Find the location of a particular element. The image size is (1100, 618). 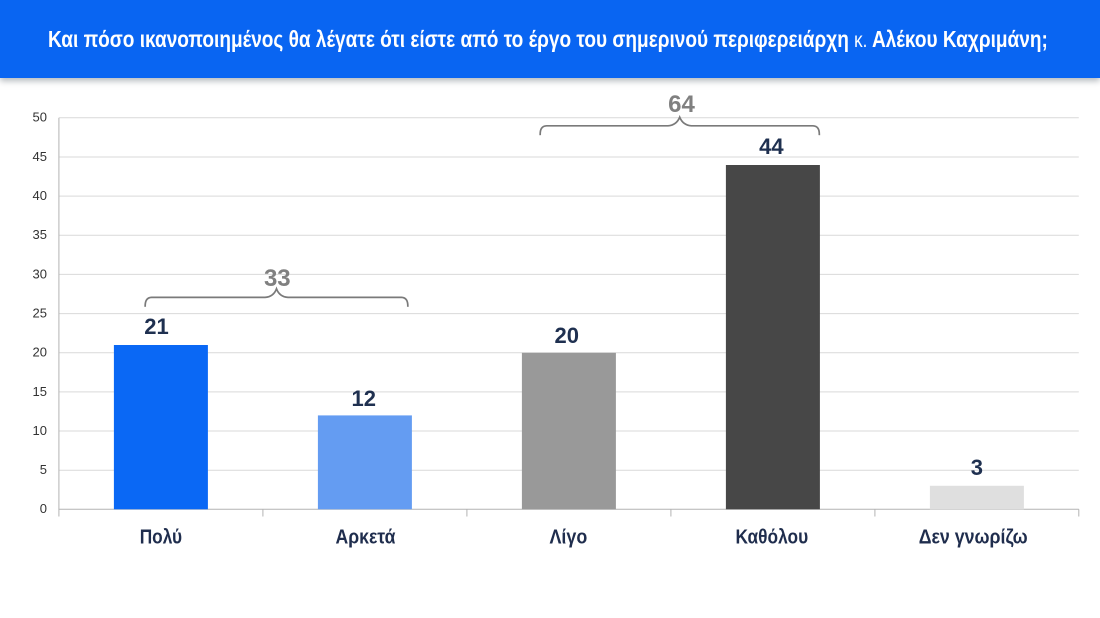

svg-text: 5 is located at coordinates (43, 469).